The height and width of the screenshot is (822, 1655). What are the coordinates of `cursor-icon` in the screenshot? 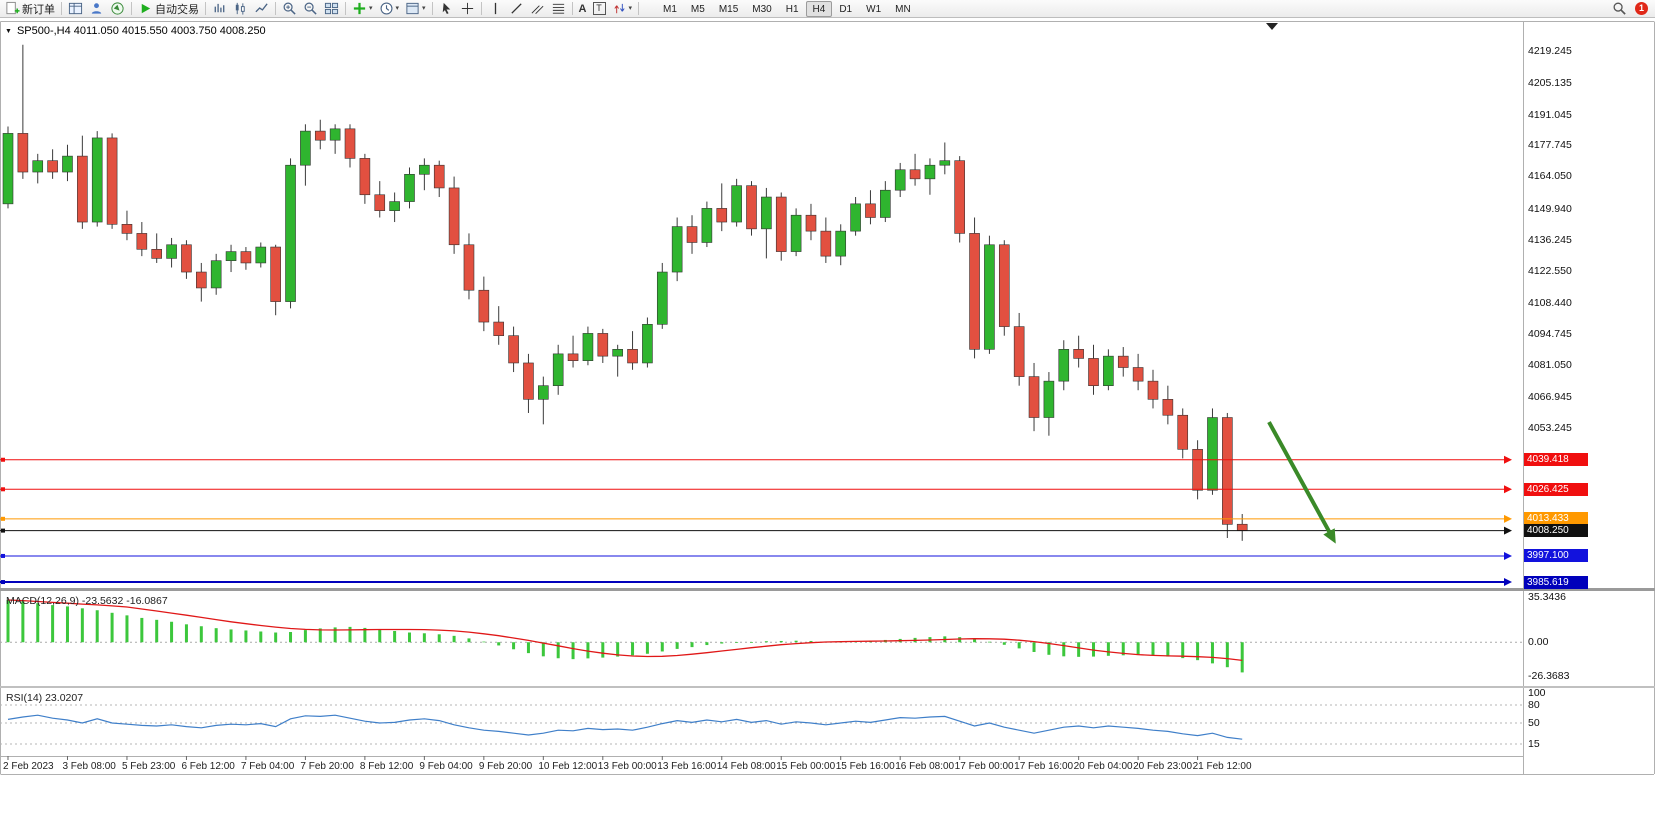 It's located at (446, 8).